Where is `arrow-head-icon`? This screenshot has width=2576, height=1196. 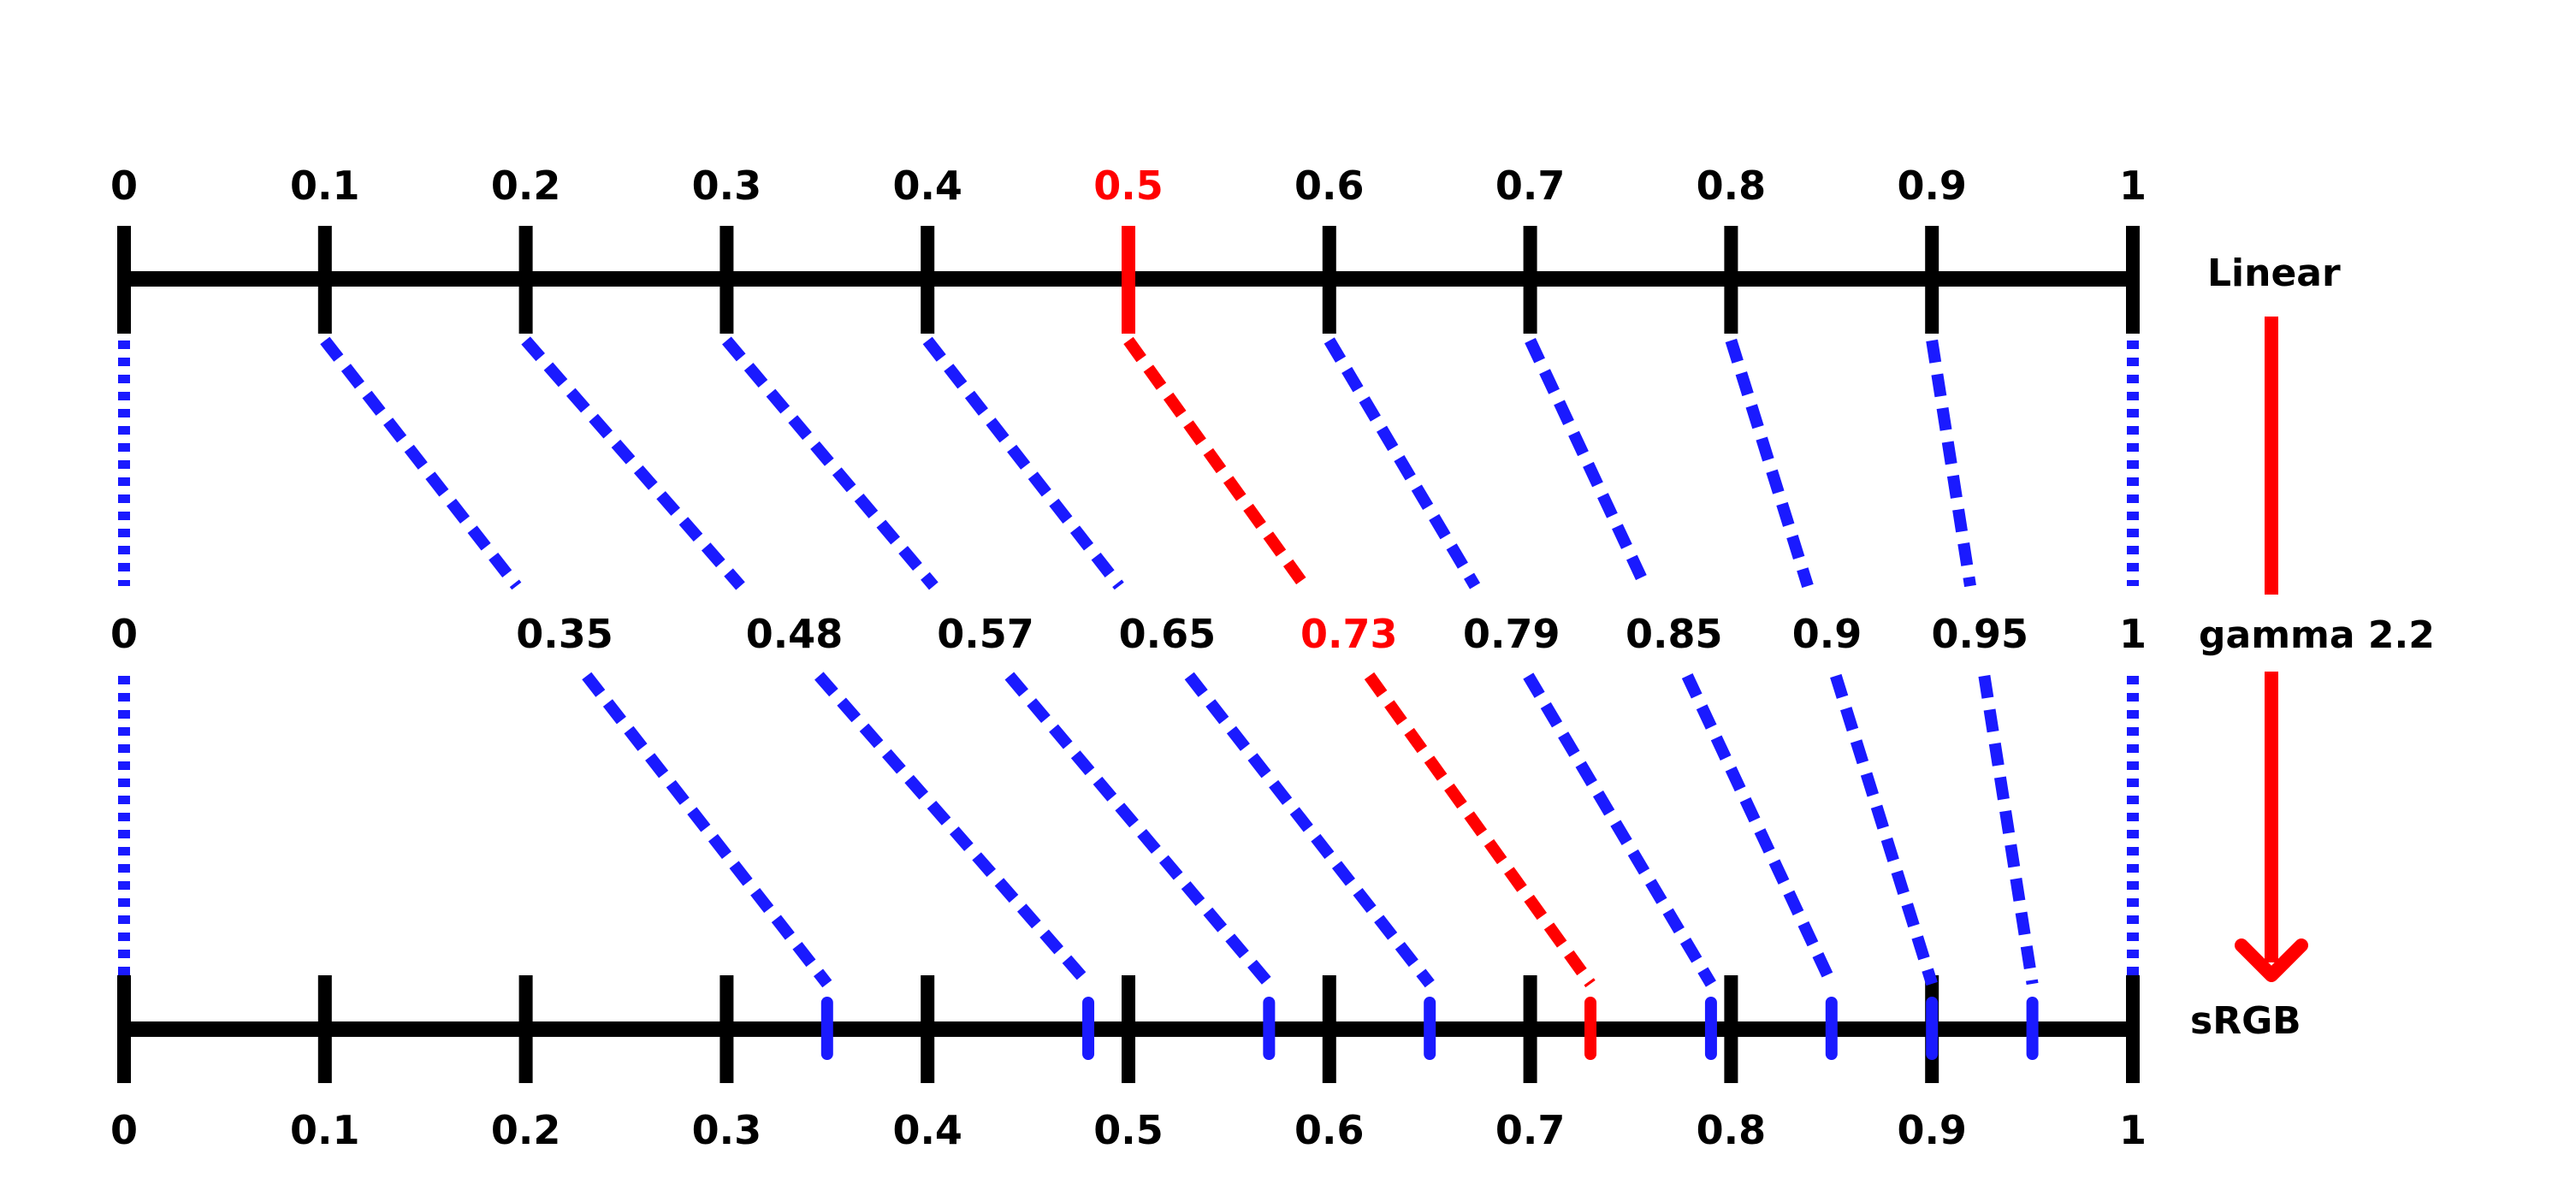 arrow-head-icon is located at coordinates (2271, 960).